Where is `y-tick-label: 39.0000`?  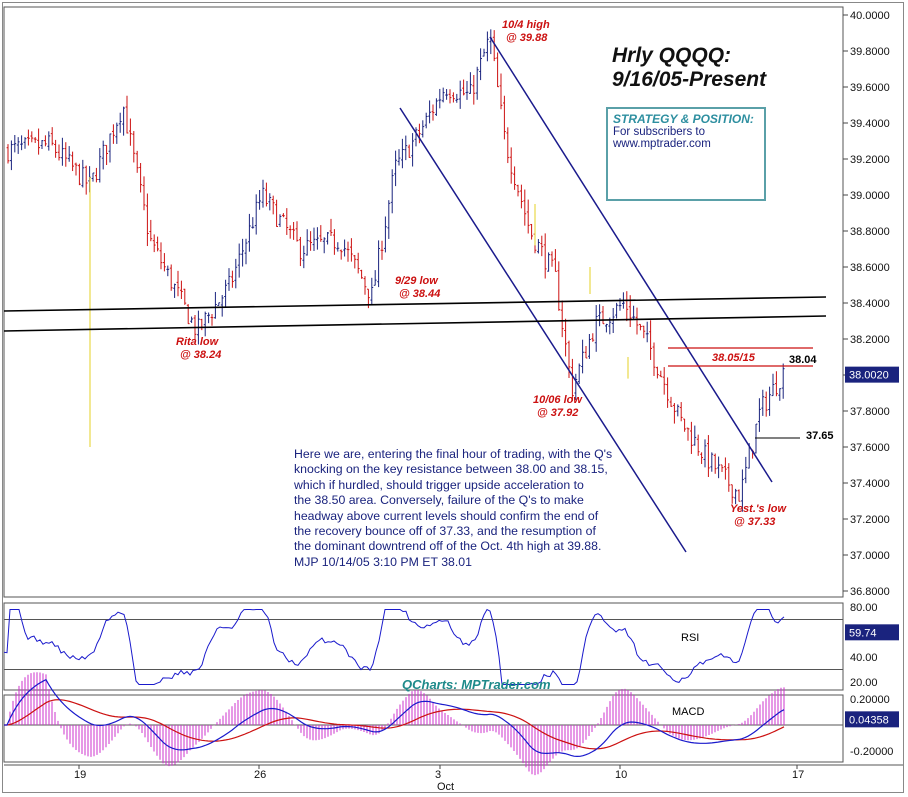 y-tick-label: 39.0000 is located at coordinates (870, 196).